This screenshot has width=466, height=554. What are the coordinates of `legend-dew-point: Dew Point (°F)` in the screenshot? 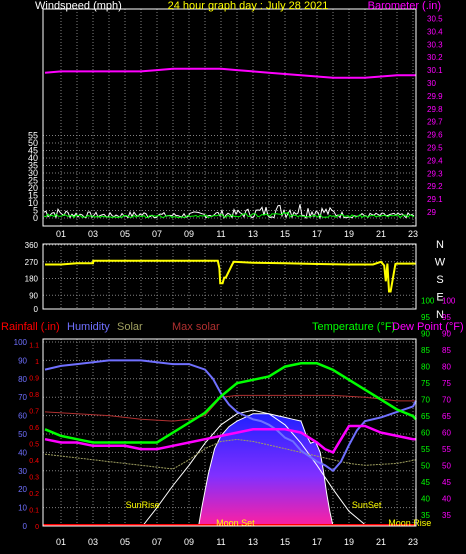 It's located at (428, 327).